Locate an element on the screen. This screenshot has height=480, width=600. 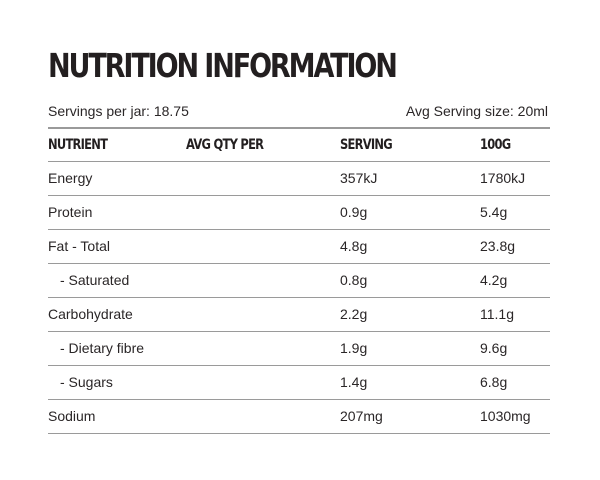
serving-value: 207mg is located at coordinates (361, 416).